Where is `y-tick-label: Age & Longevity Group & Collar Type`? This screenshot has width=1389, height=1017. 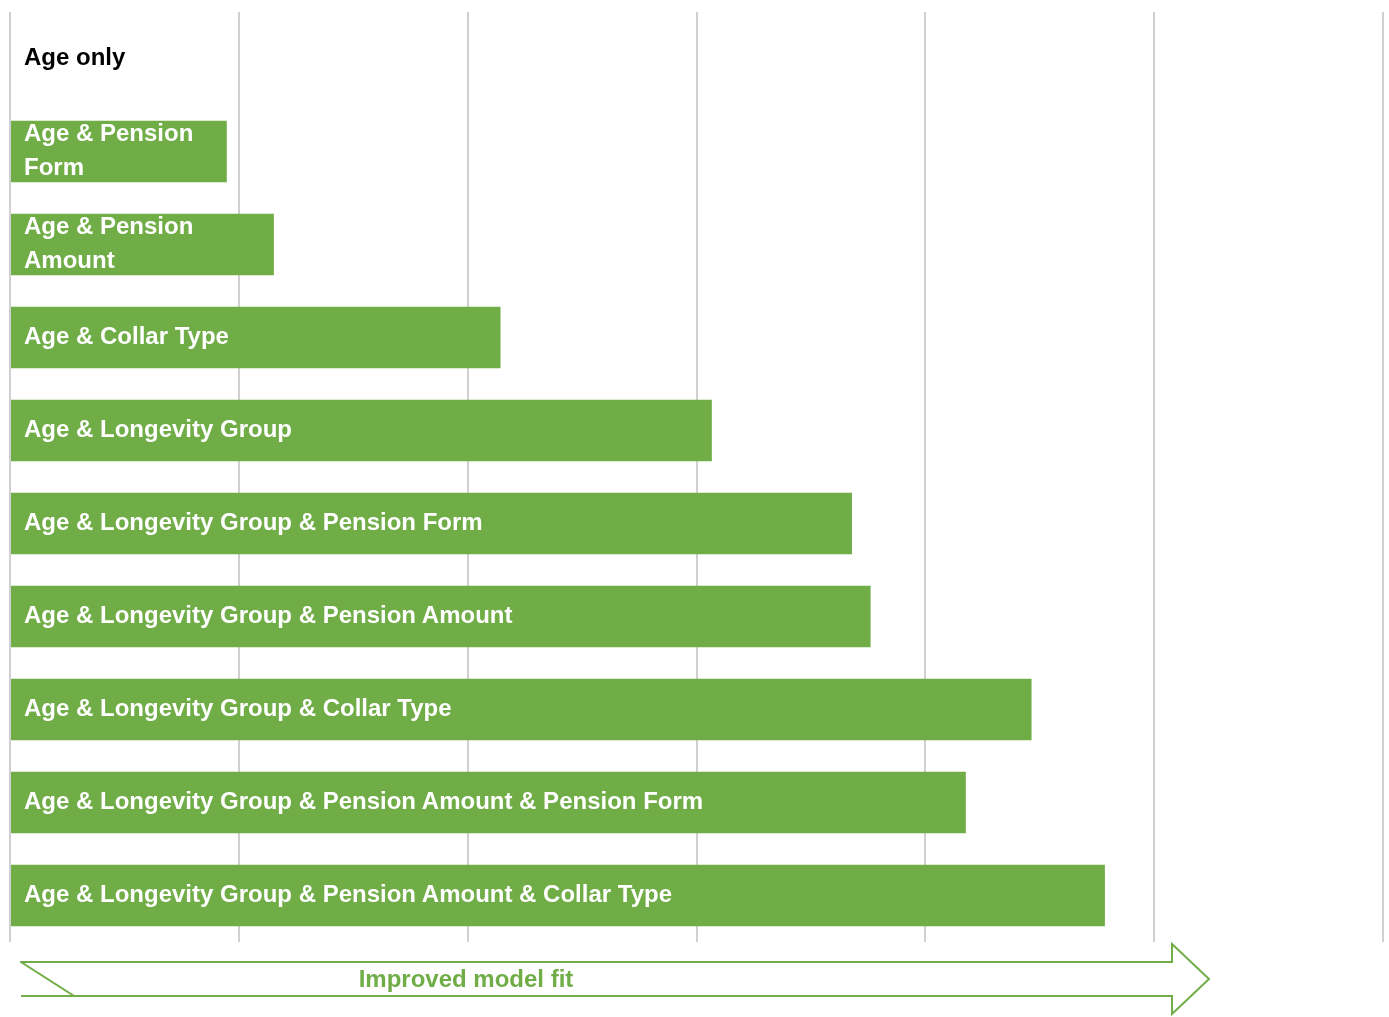 y-tick-label: Age & Longevity Group & Collar Type is located at coordinates (238, 708).